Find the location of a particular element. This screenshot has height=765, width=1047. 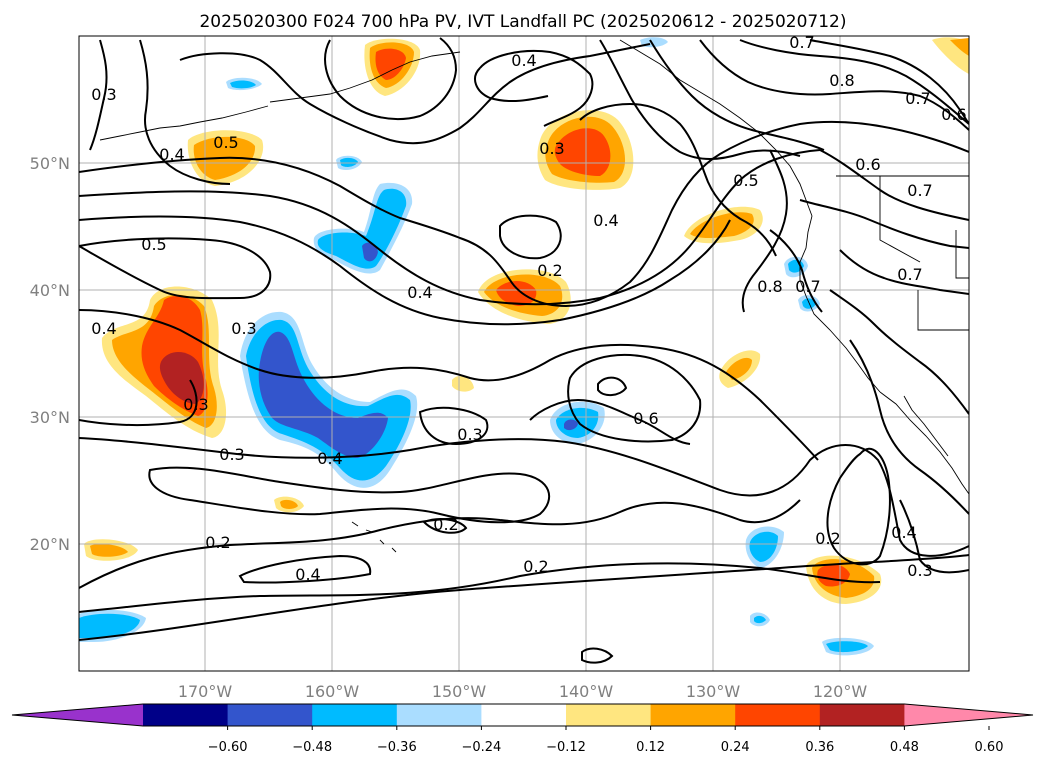

colorbar-outline is located at coordinates (522, 715).